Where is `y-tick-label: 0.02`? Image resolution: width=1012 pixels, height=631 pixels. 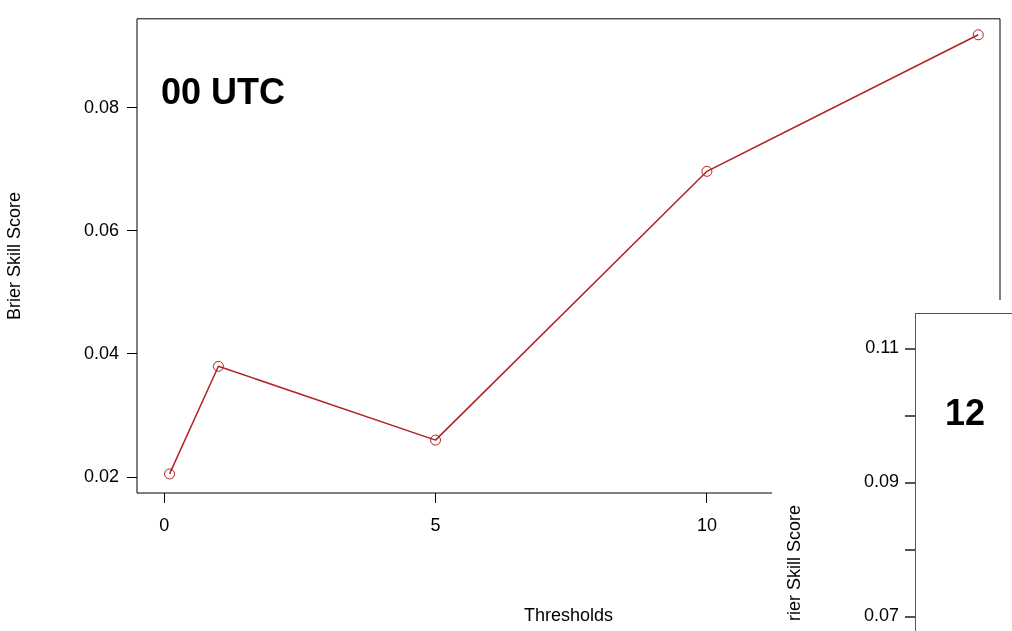
y-tick-label: 0.02 is located at coordinates (101, 475).